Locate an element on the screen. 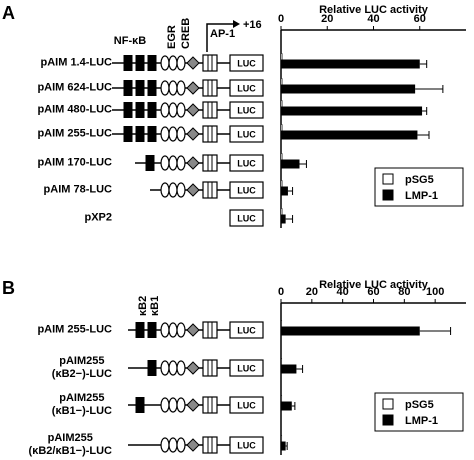  panel-label: B is located at coordinates (8, 288).